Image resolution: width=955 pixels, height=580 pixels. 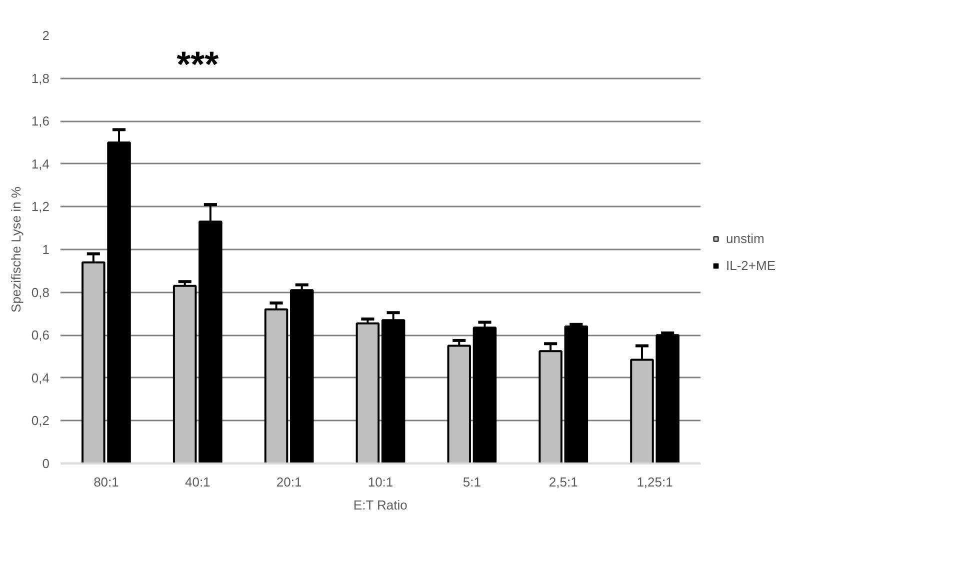 I want to click on x-tick-label: 5:1, so click(x=471, y=482).